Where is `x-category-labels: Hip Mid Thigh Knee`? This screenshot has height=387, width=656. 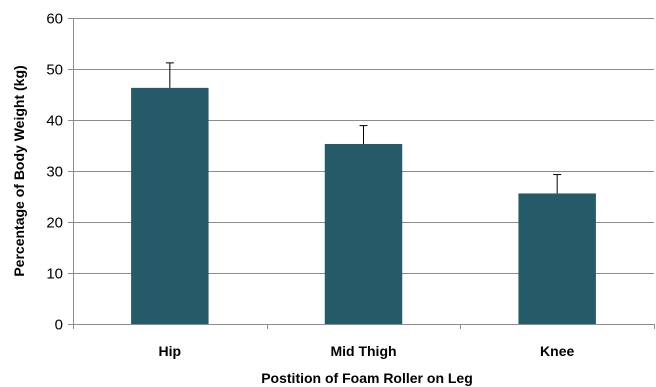 x-category-labels: Hip Mid Thigh Knee is located at coordinates (367, 351).